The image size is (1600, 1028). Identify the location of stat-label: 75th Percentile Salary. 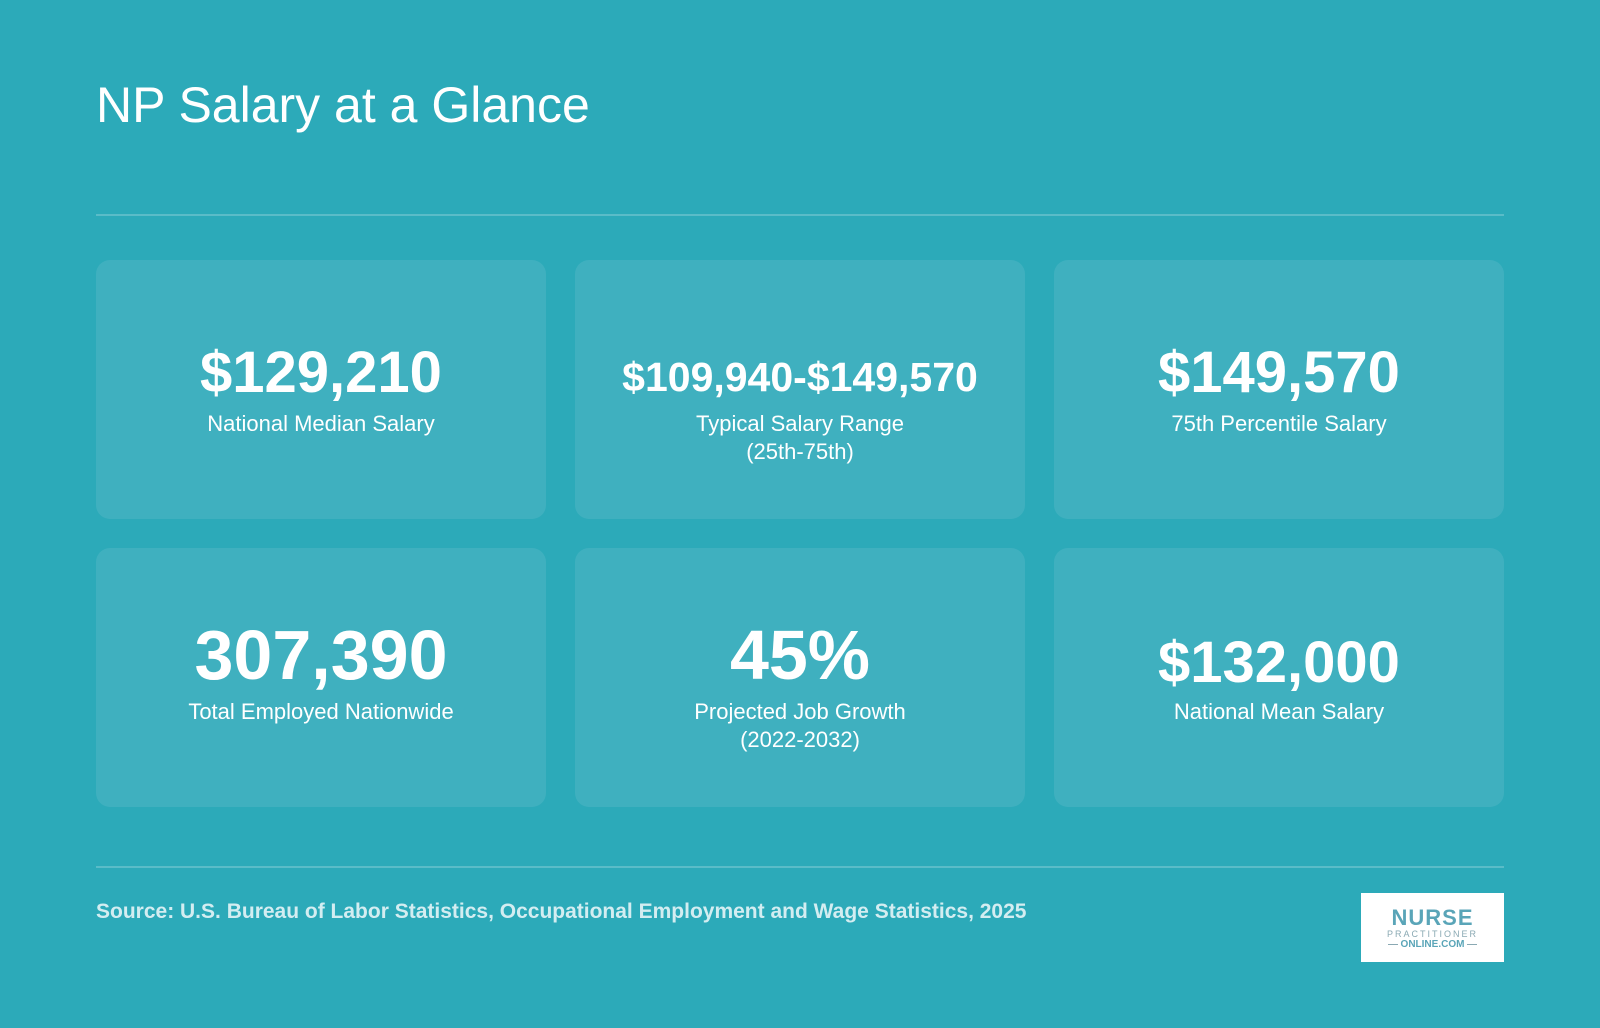
(1279, 423).